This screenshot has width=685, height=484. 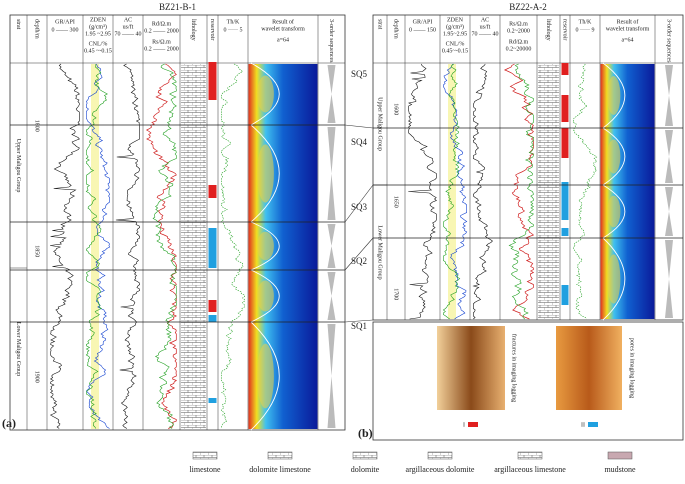 What do you see at coordinates (37, 126) in the screenshot?
I see `depth-label: 1800` at bounding box center [37, 126].